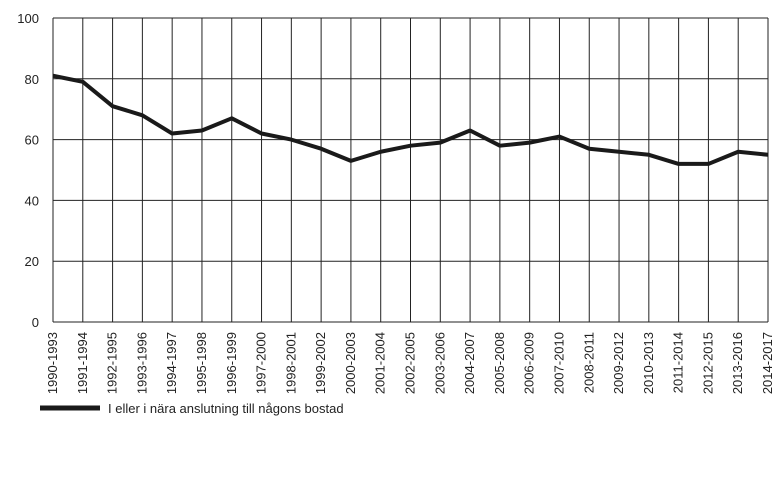 This screenshot has width=778, height=479. What do you see at coordinates (350, 363) in the screenshot?
I see `x-tick-label: 2000-2003` at bounding box center [350, 363].